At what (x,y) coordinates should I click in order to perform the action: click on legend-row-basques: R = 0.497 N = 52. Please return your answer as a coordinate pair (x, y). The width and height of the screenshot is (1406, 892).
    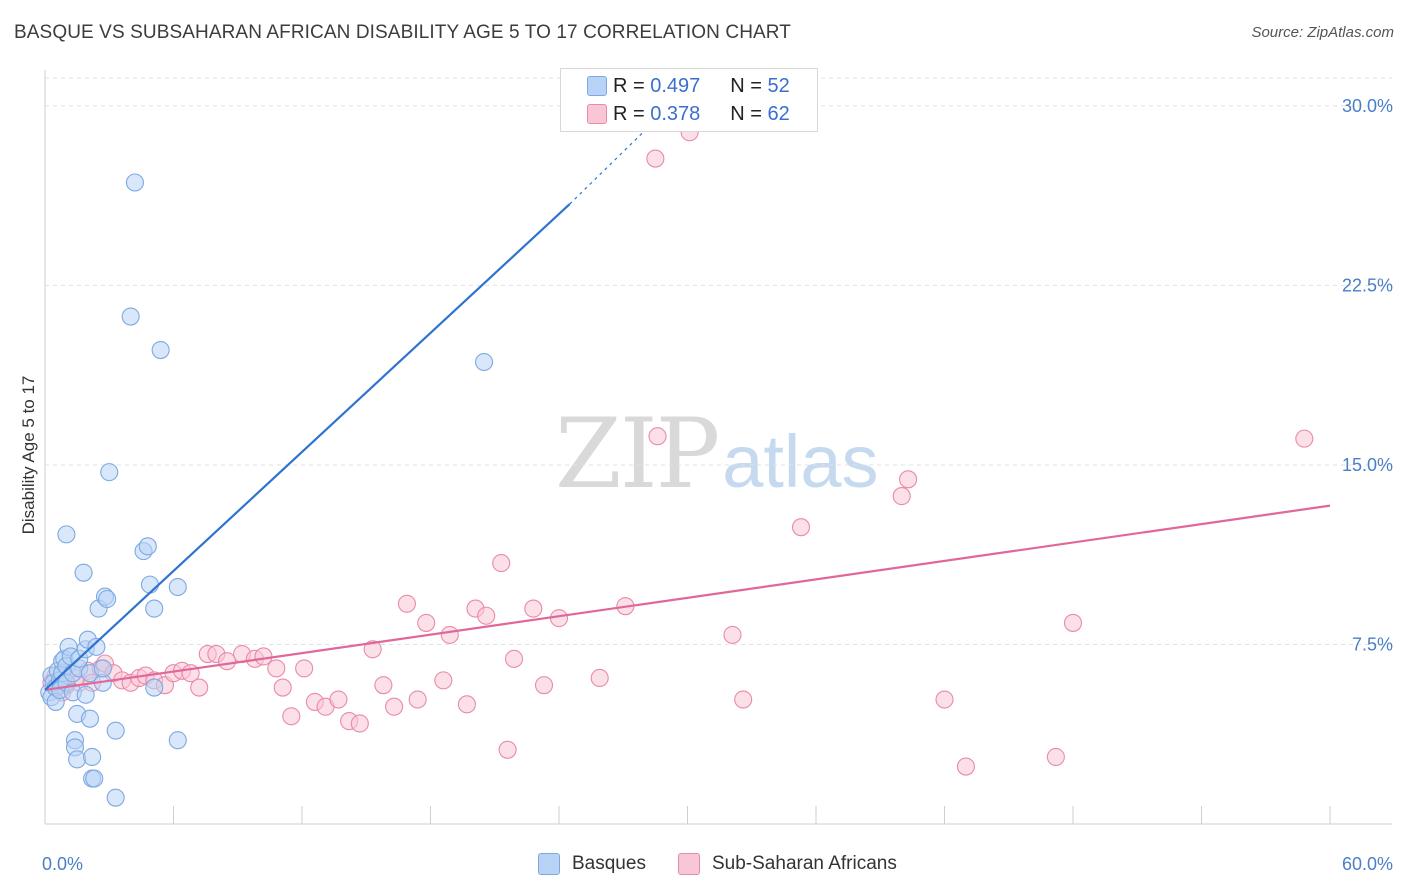
    Looking at the image, I should click on (688, 86).